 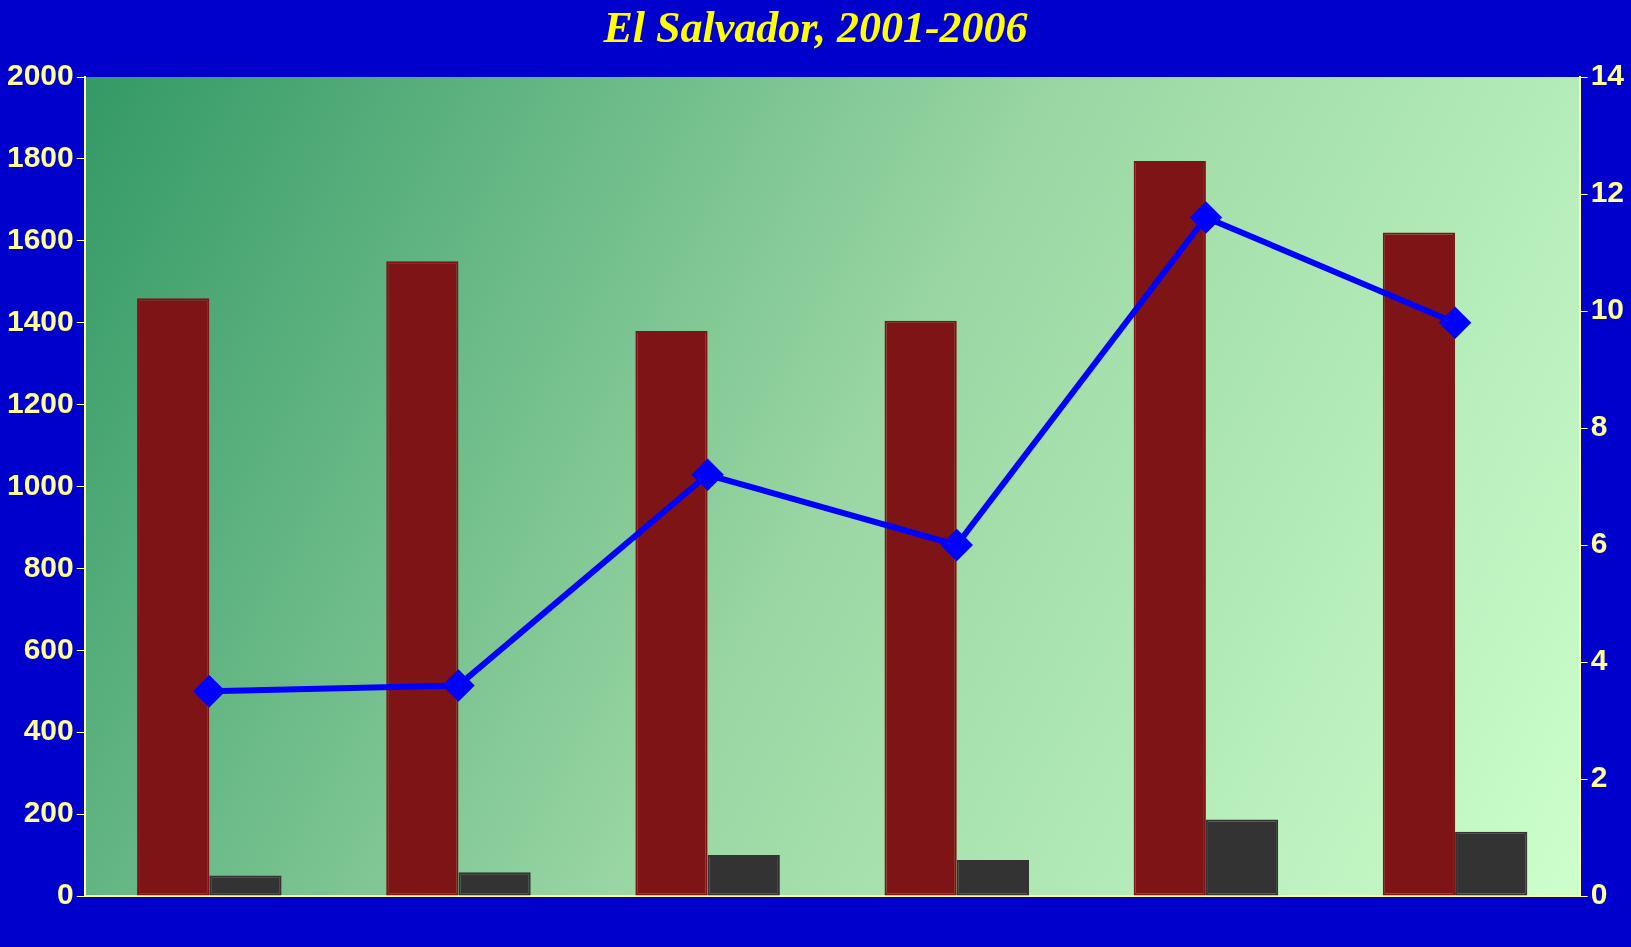 What do you see at coordinates (1599, 426) in the screenshot?
I see `y2-tick-label: 8` at bounding box center [1599, 426].